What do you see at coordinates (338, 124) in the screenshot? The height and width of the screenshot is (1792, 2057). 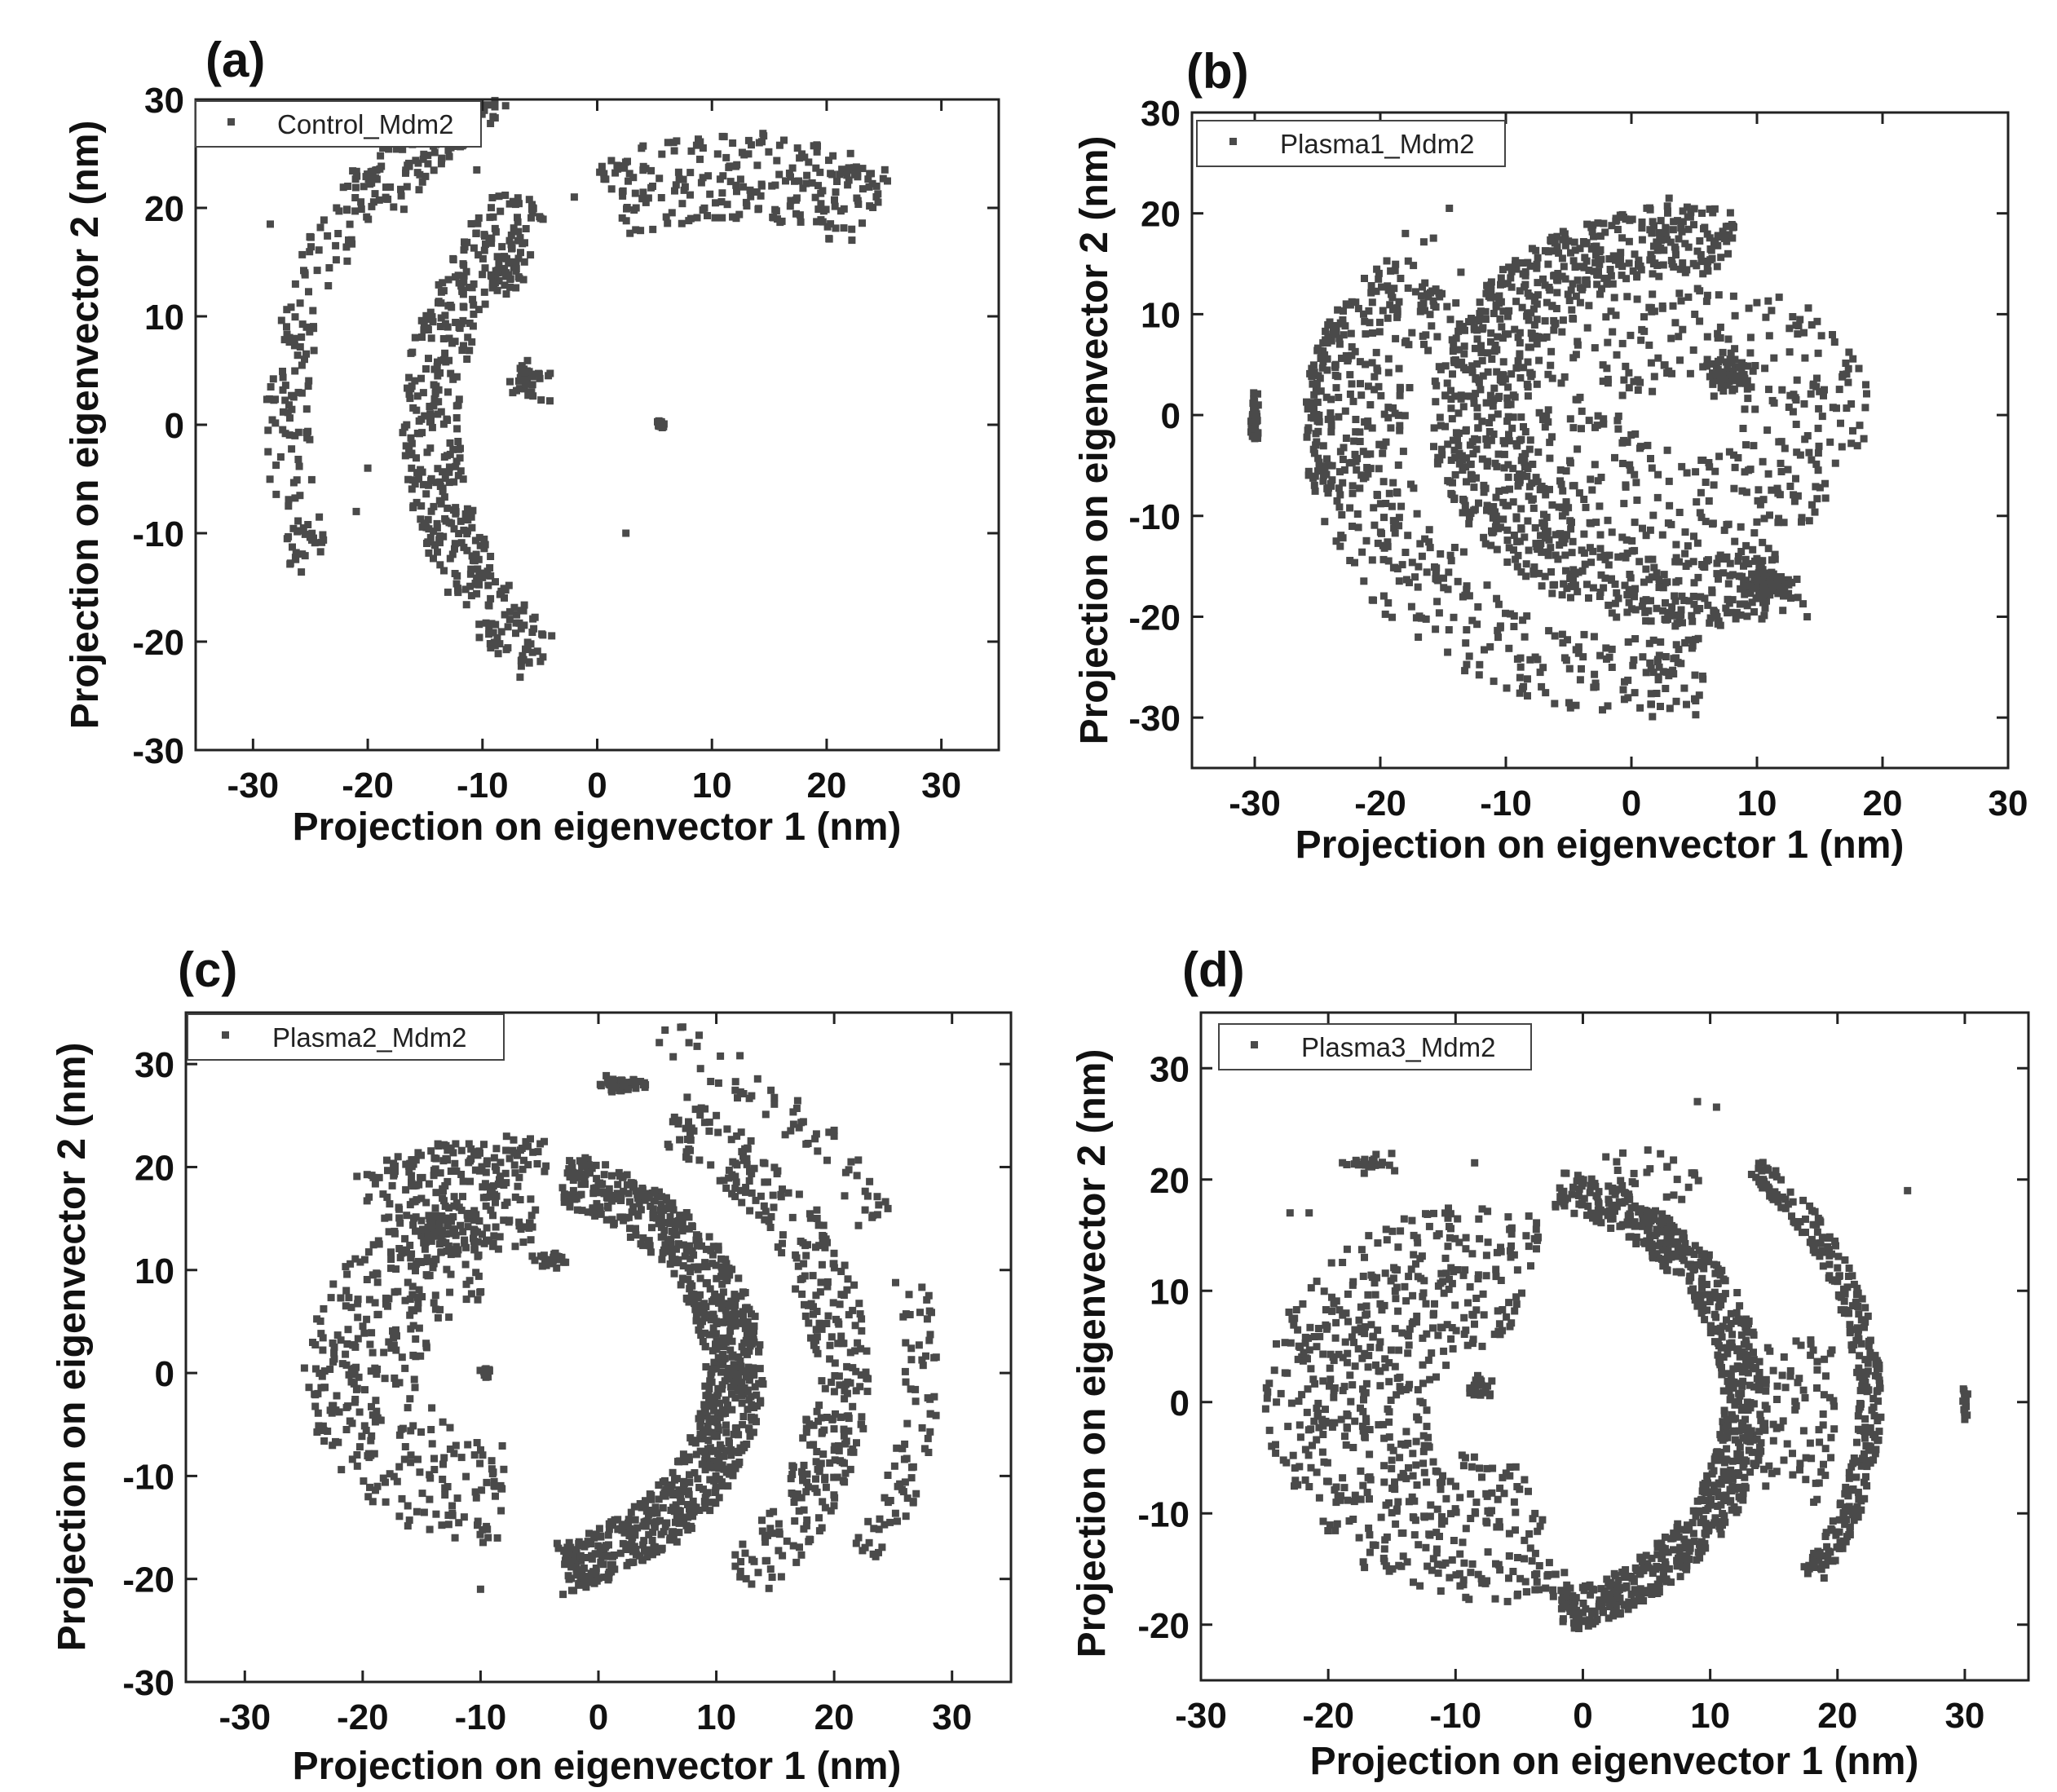 I see `legend: Control_Mdm2` at bounding box center [338, 124].